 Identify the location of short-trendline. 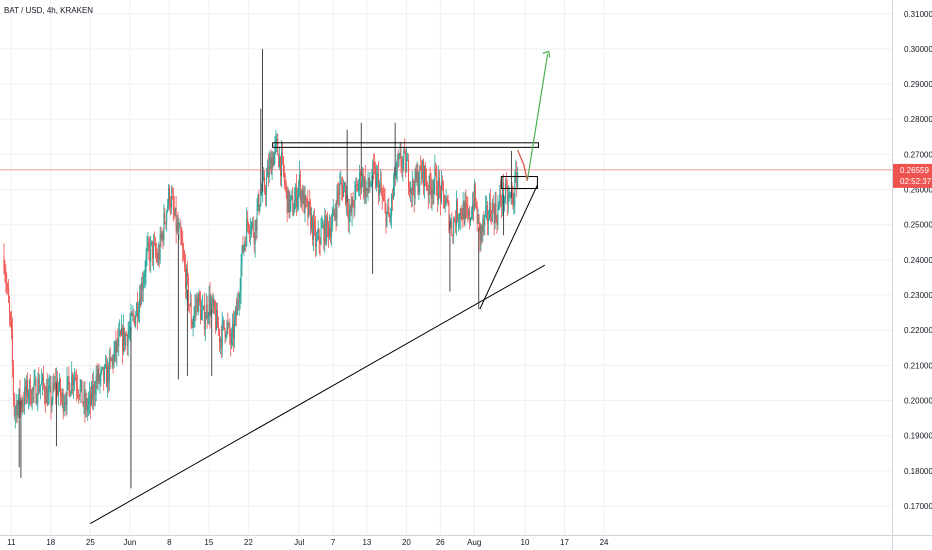
(508, 247).